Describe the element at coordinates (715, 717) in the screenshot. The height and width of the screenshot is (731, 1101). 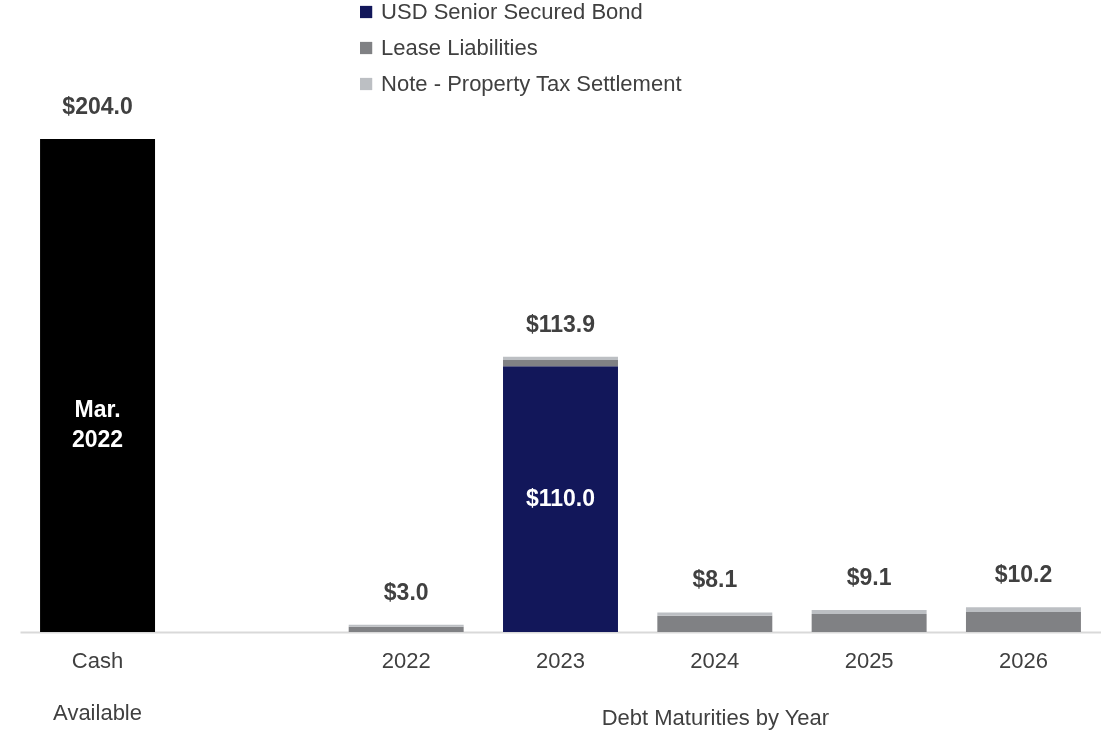
I see `x-axis-title: Debt Maturities by Year` at that location.